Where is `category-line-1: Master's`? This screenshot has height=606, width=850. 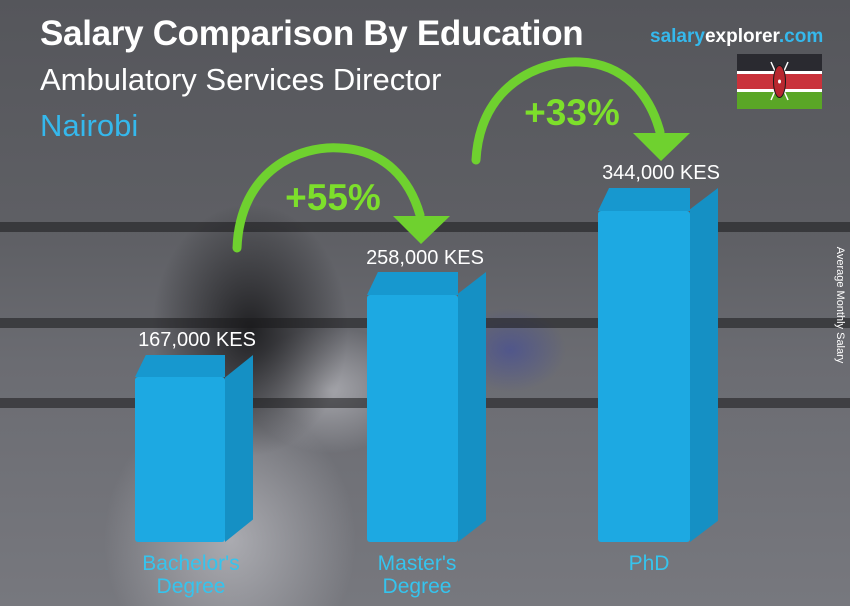
category-line-1: Master's is located at coordinates (417, 563).